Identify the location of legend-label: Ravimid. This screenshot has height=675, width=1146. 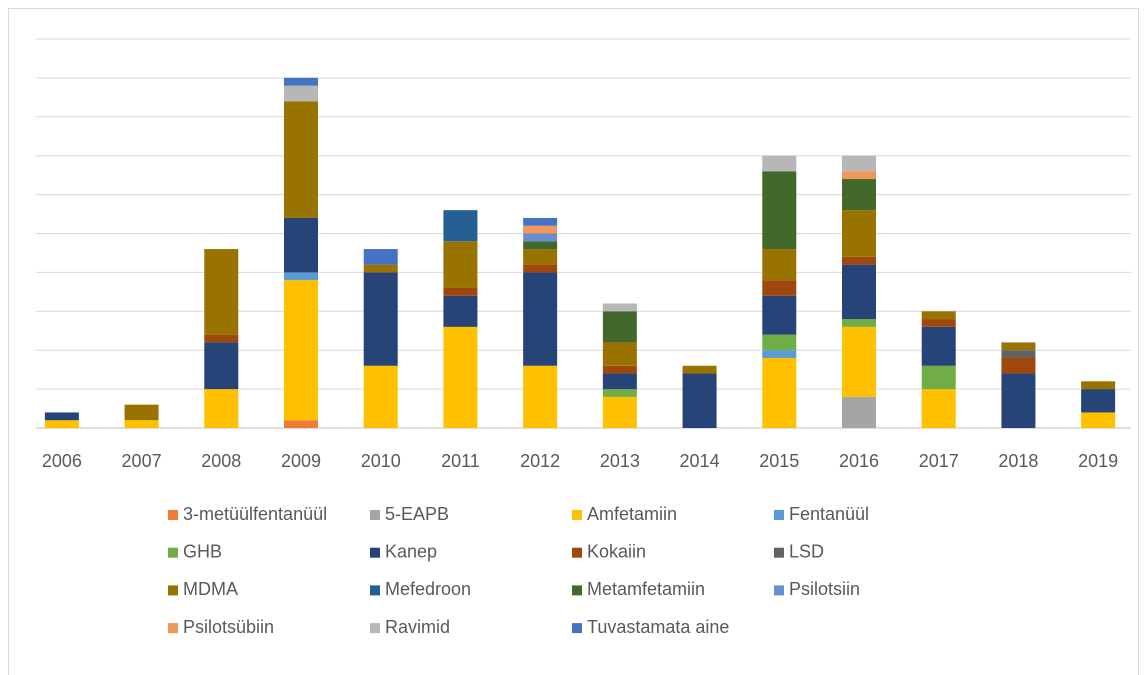
(417, 627).